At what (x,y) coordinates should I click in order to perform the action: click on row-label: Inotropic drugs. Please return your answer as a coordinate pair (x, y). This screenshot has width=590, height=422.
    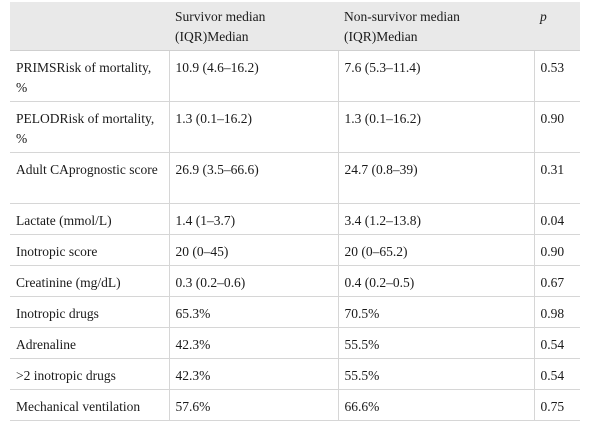
    Looking at the image, I should click on (90, 312).